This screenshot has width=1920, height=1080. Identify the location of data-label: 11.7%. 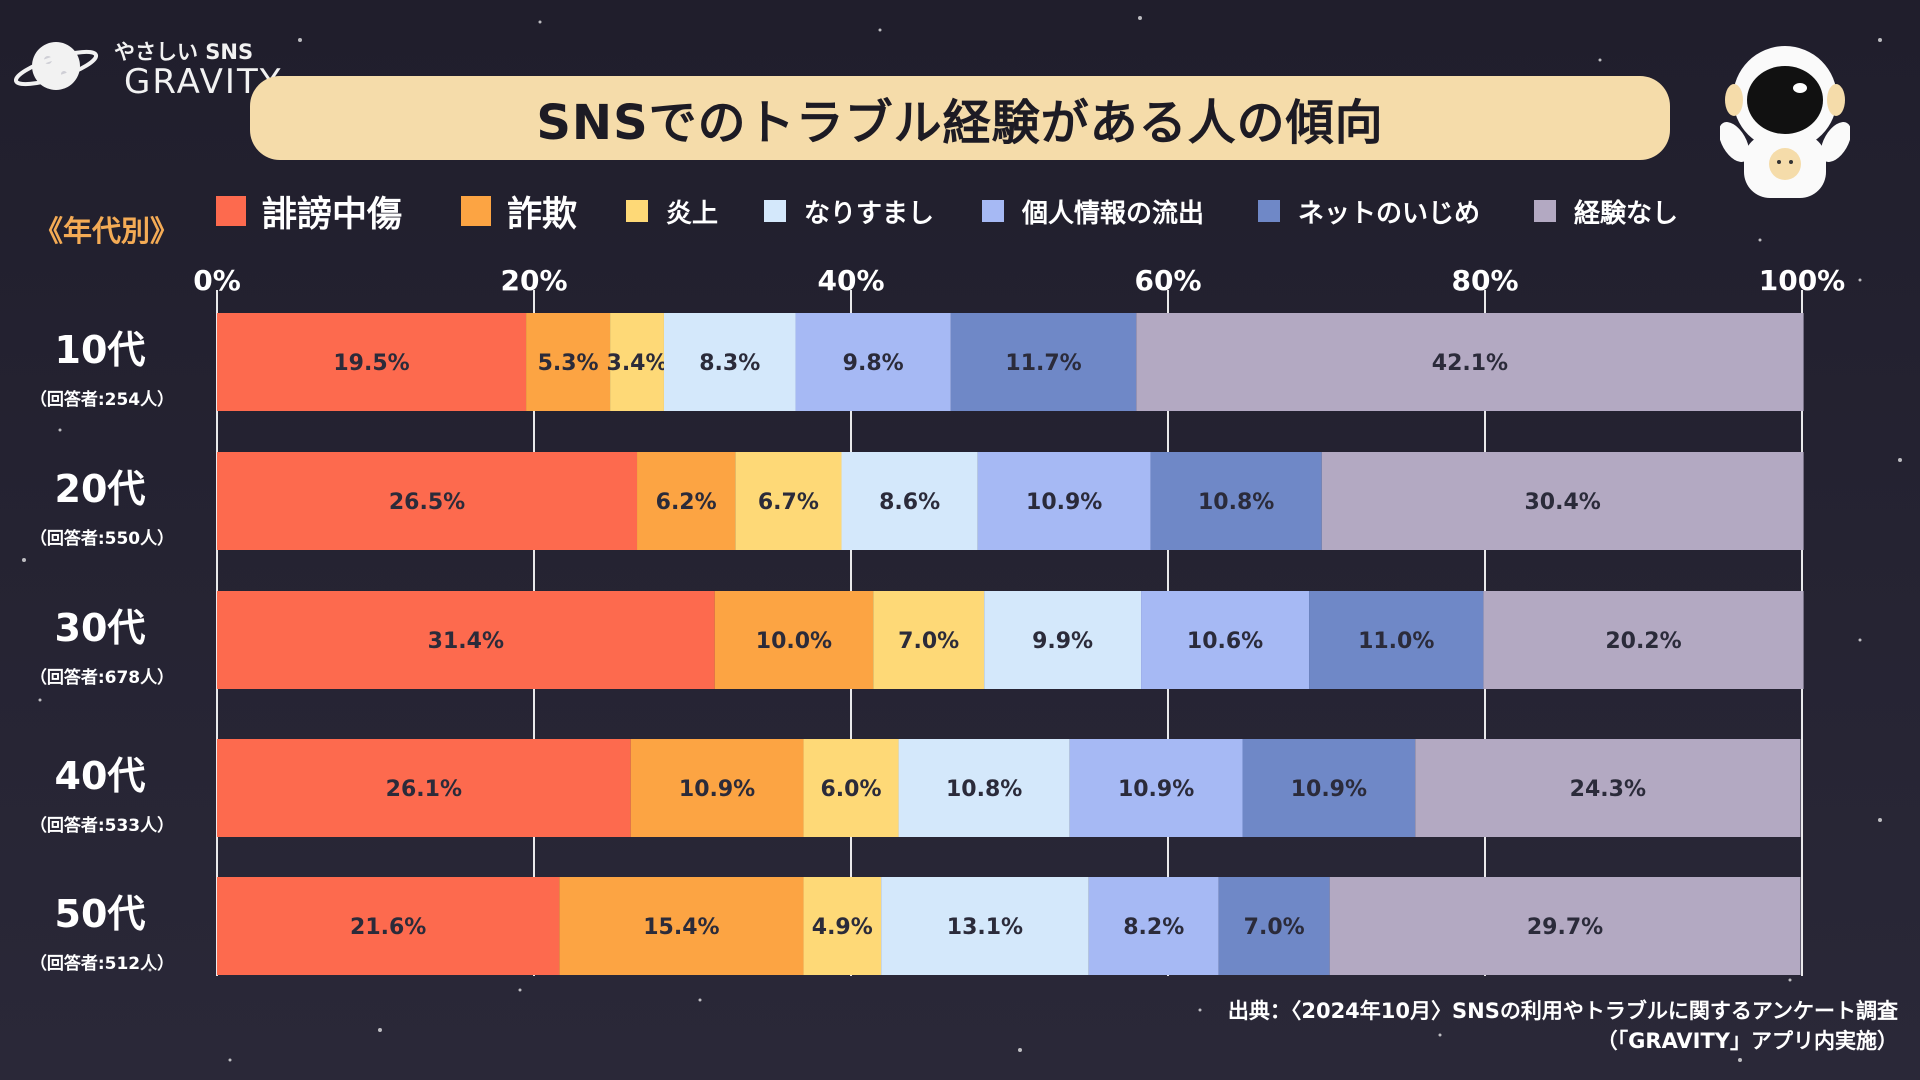
(1043, 363).